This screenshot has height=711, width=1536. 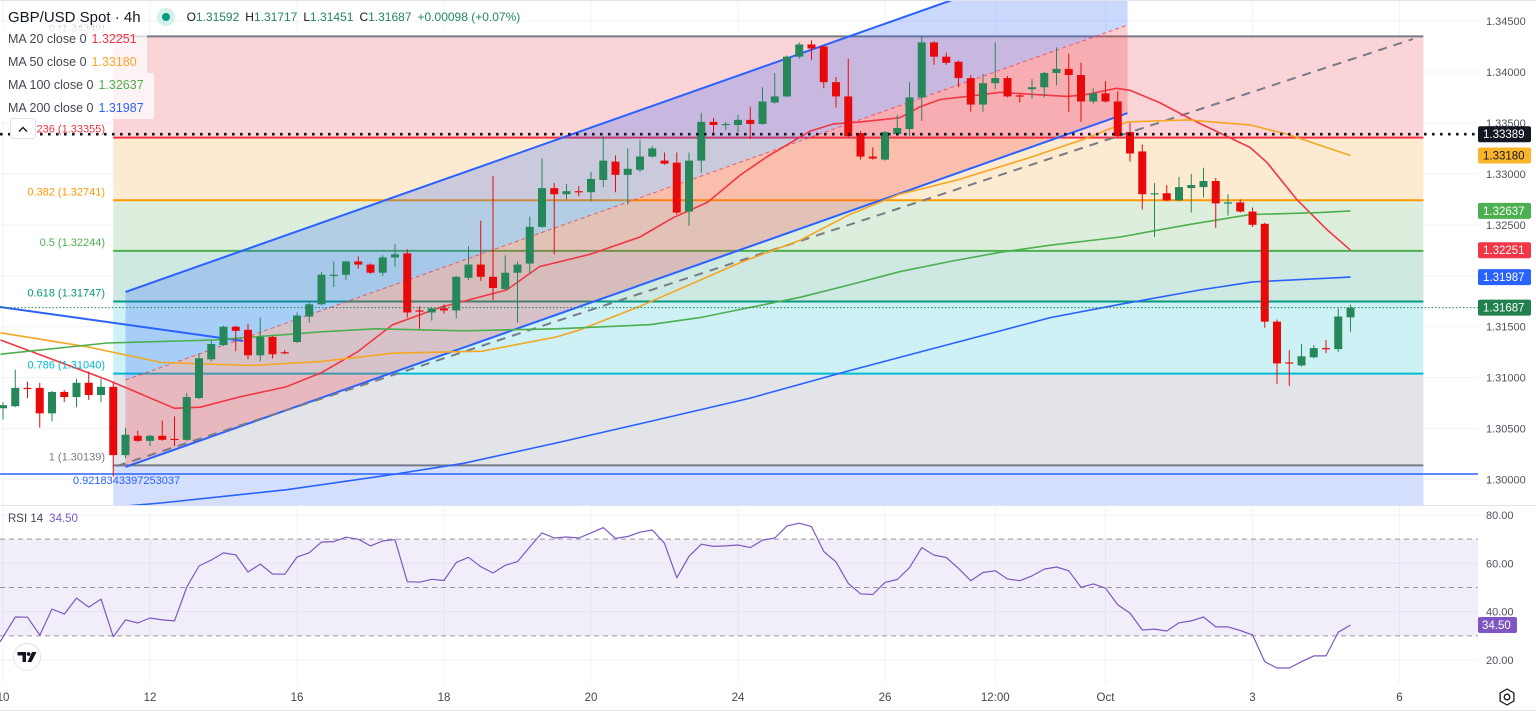 What do you see at coordinates (1496, 626) in the screenshot?
I see `rsi-badge-text: 34.50` at bounding box center [1496, 626].